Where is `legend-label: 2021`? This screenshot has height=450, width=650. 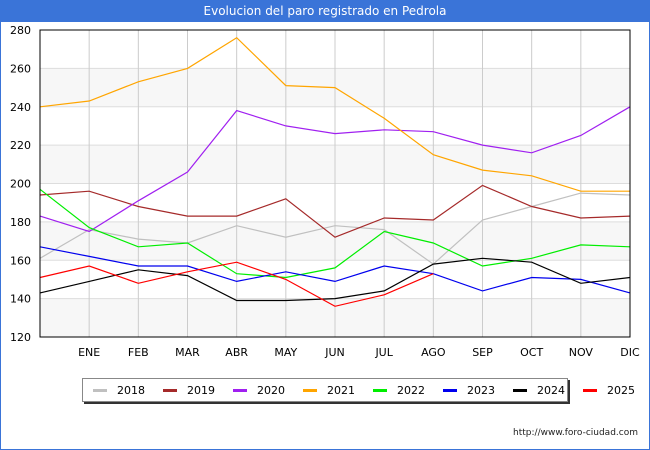 legend-label: 2021 is located at coordinates (341, 390).